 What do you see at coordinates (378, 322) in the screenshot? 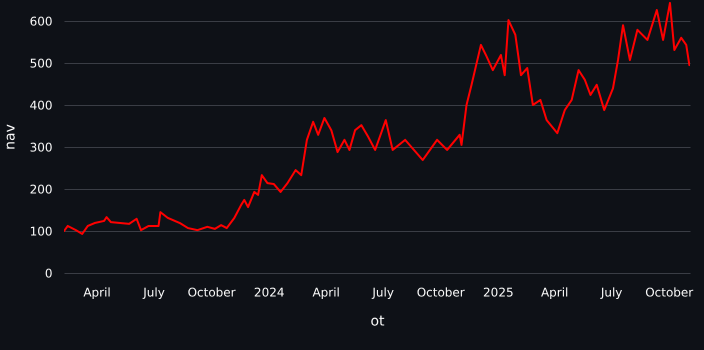
I see `x-axis-title: ot` at bounding box center [378, 322].